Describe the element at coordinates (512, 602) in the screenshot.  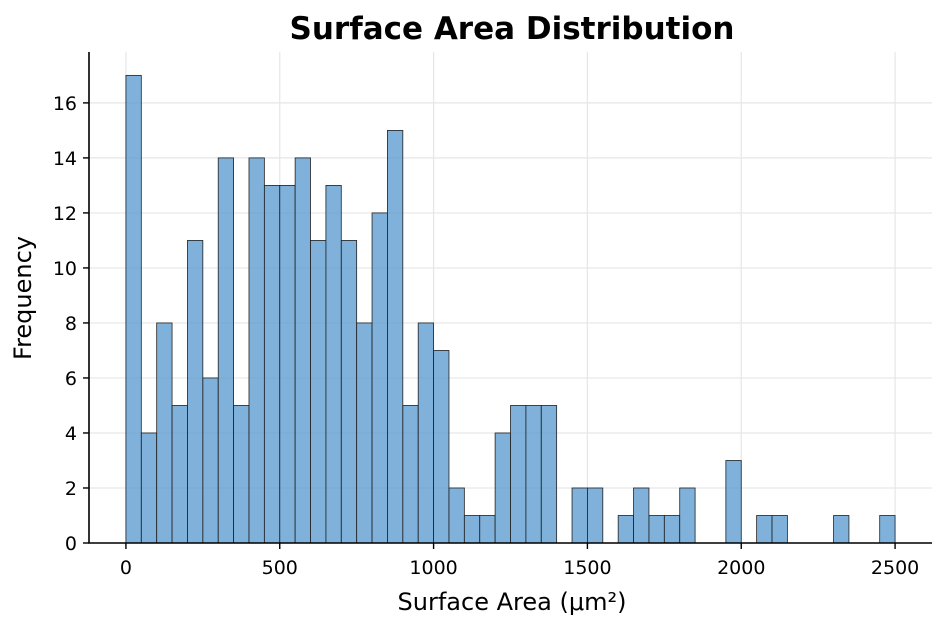
I see `x-axis-label: Surface Area (μm²)` at that location.